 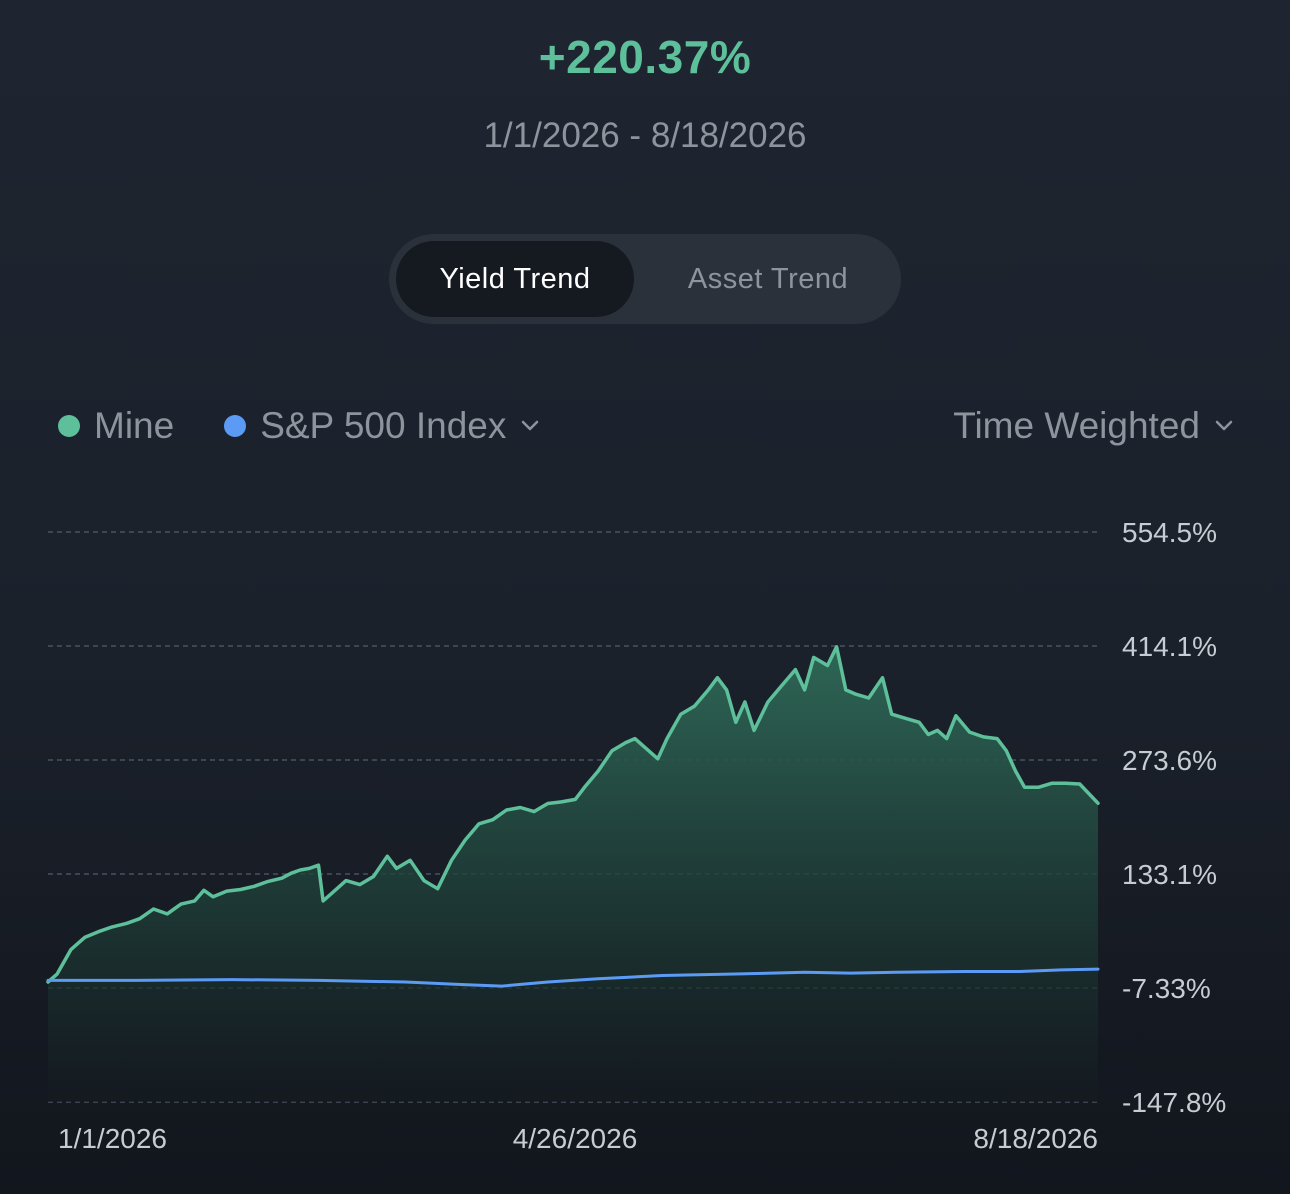 I want to click on legend-label-benchmark: S&P 500 Index, so click(x=383, y=425).